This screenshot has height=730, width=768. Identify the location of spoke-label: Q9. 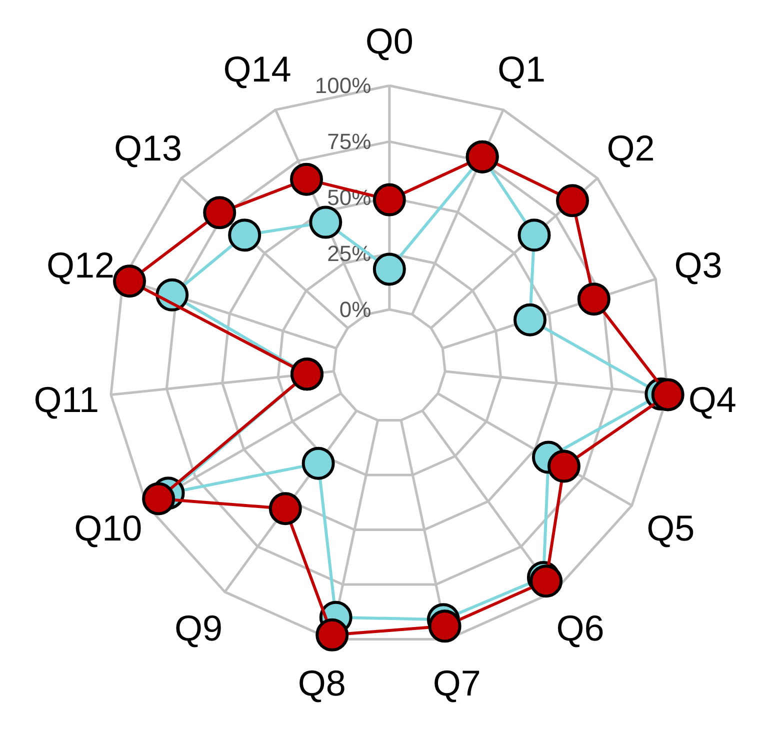
(198, 628).